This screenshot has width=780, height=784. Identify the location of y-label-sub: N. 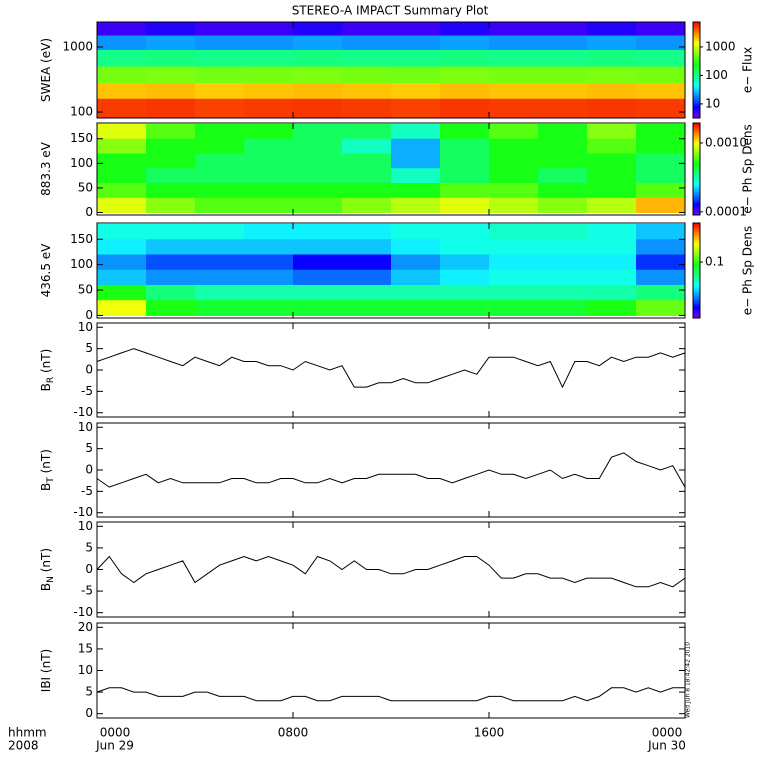
(51, 579).